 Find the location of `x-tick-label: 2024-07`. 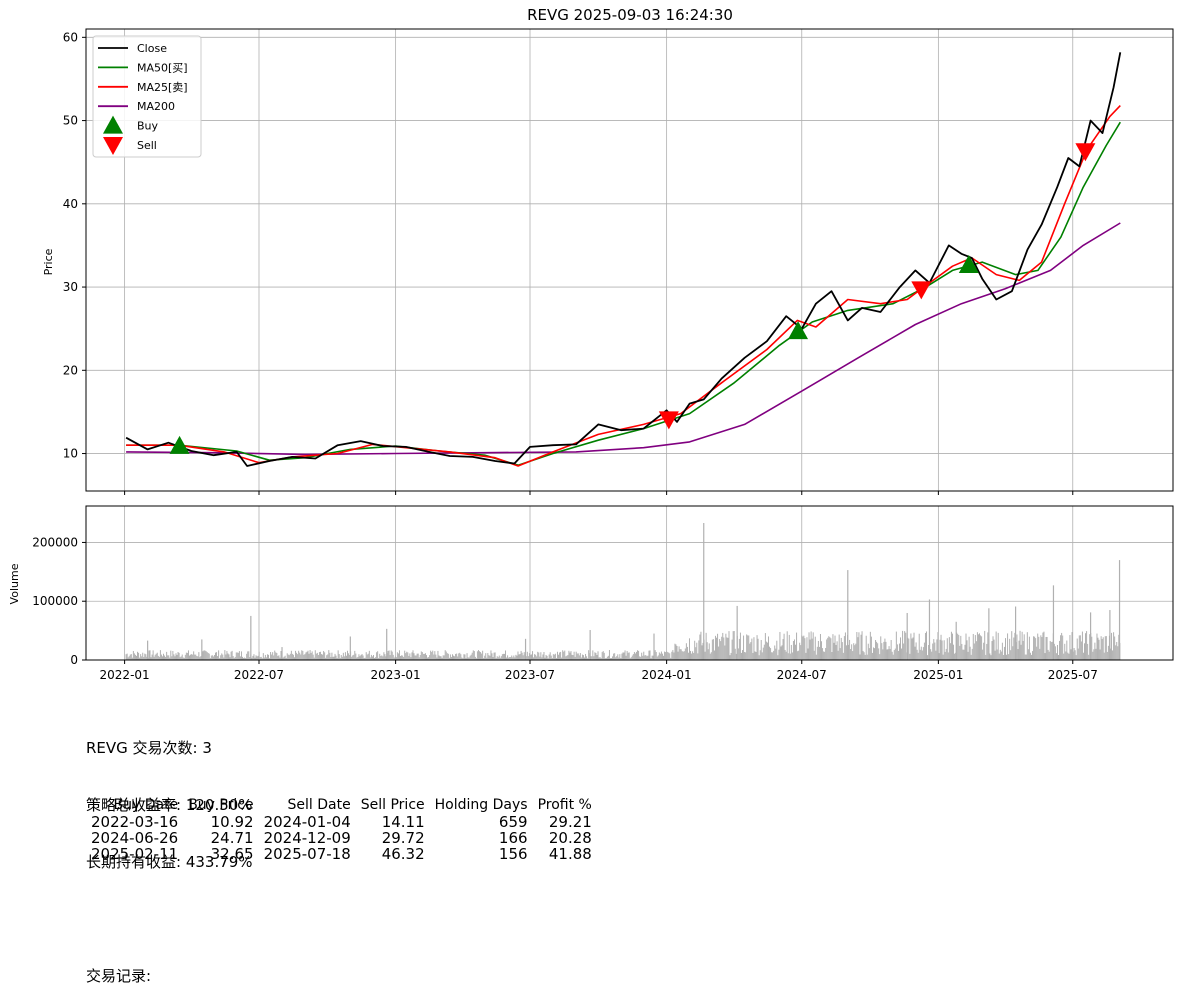

x-tick-label: 2024-07 is located at coordinates (802, 675).